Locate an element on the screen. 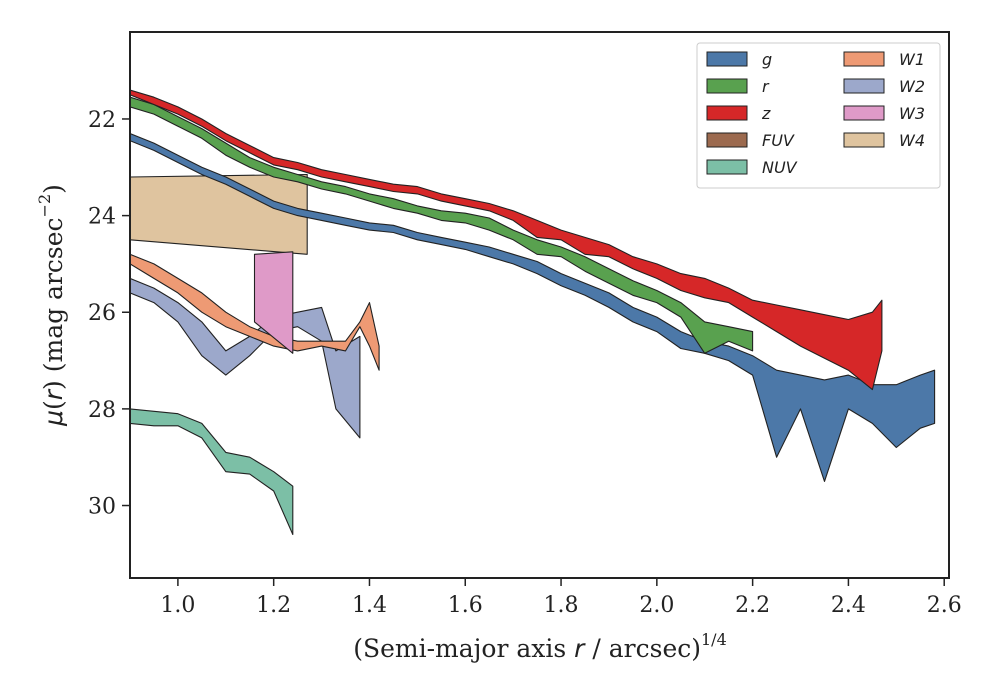 This screenshot has width=1000, height=700. x-axis-label: (Semi-major axis r / arcsec)1/4 is located at coordinates (540, 646).